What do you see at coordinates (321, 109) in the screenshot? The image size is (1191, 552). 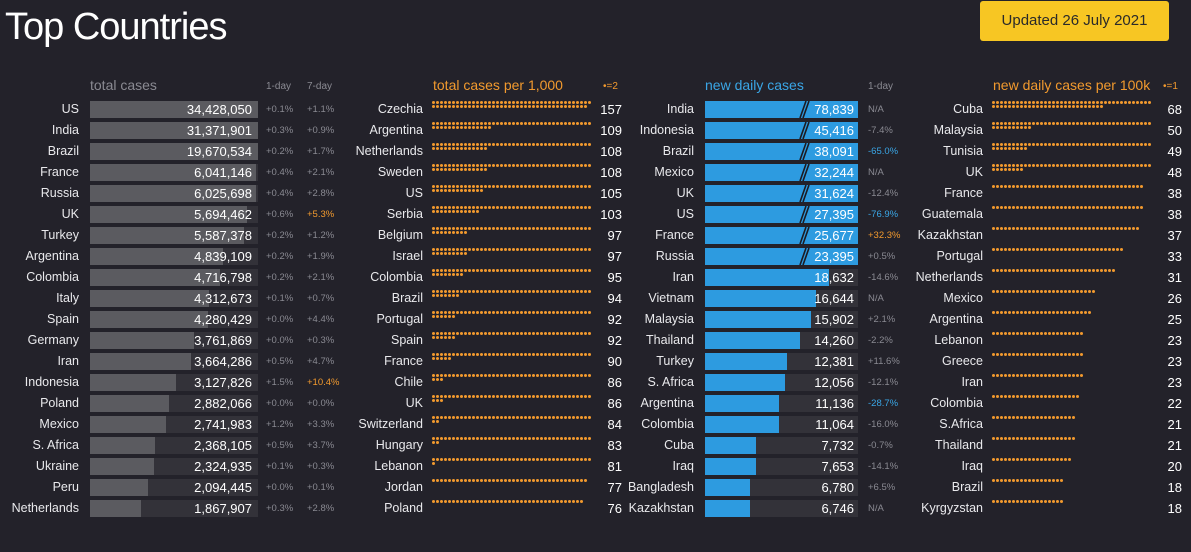 I see `change-7day: +1.1%` at bounding box center [321, 109].